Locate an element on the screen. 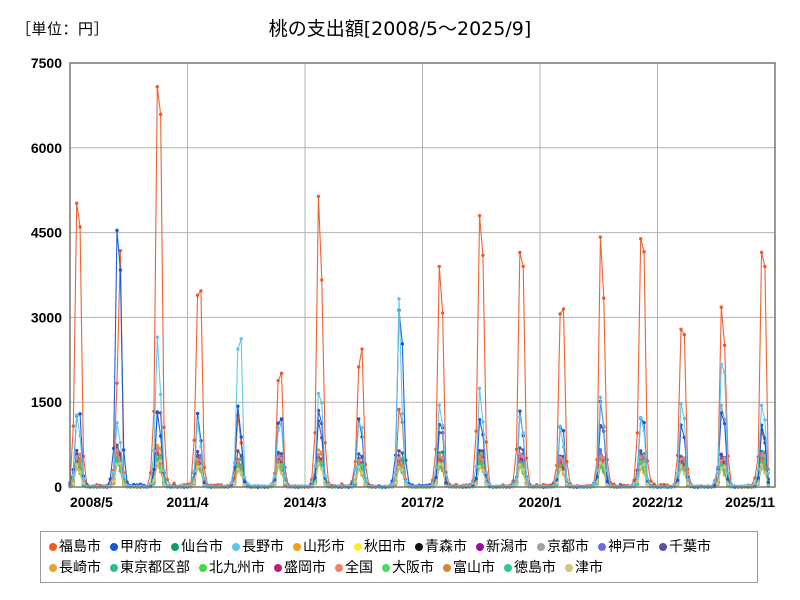 The width and height of the screenshot is (800, 600). legend-label: 徳島市 is located at coordinates (535, 567).